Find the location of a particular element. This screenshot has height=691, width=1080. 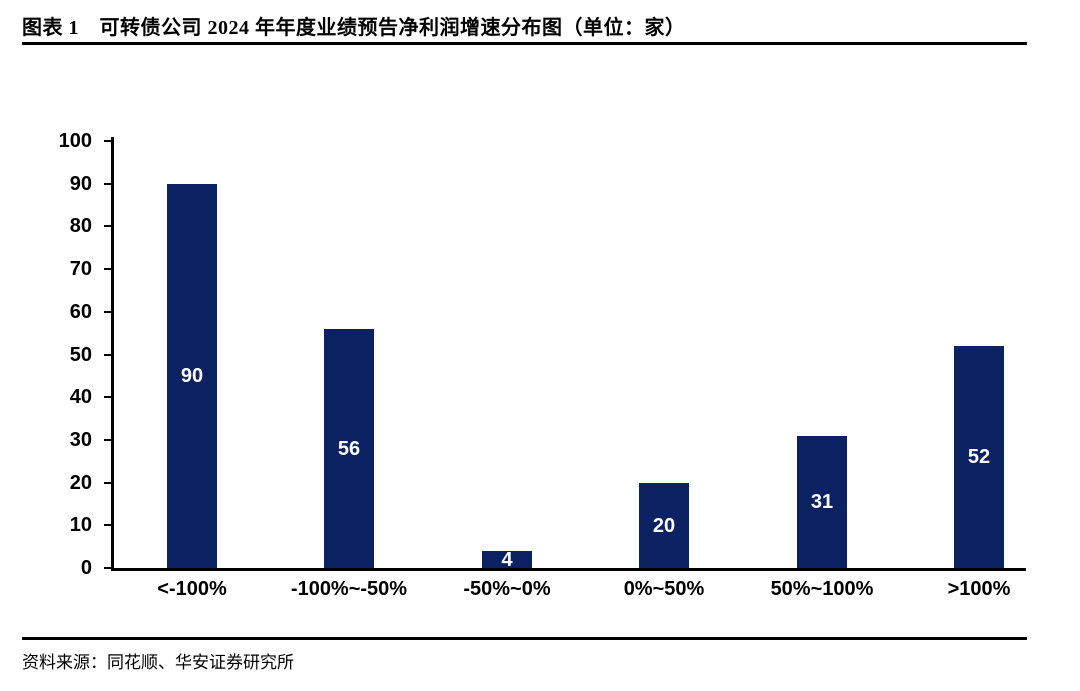

x-axis-category-label: >100% is located at coordinates (979, 589).